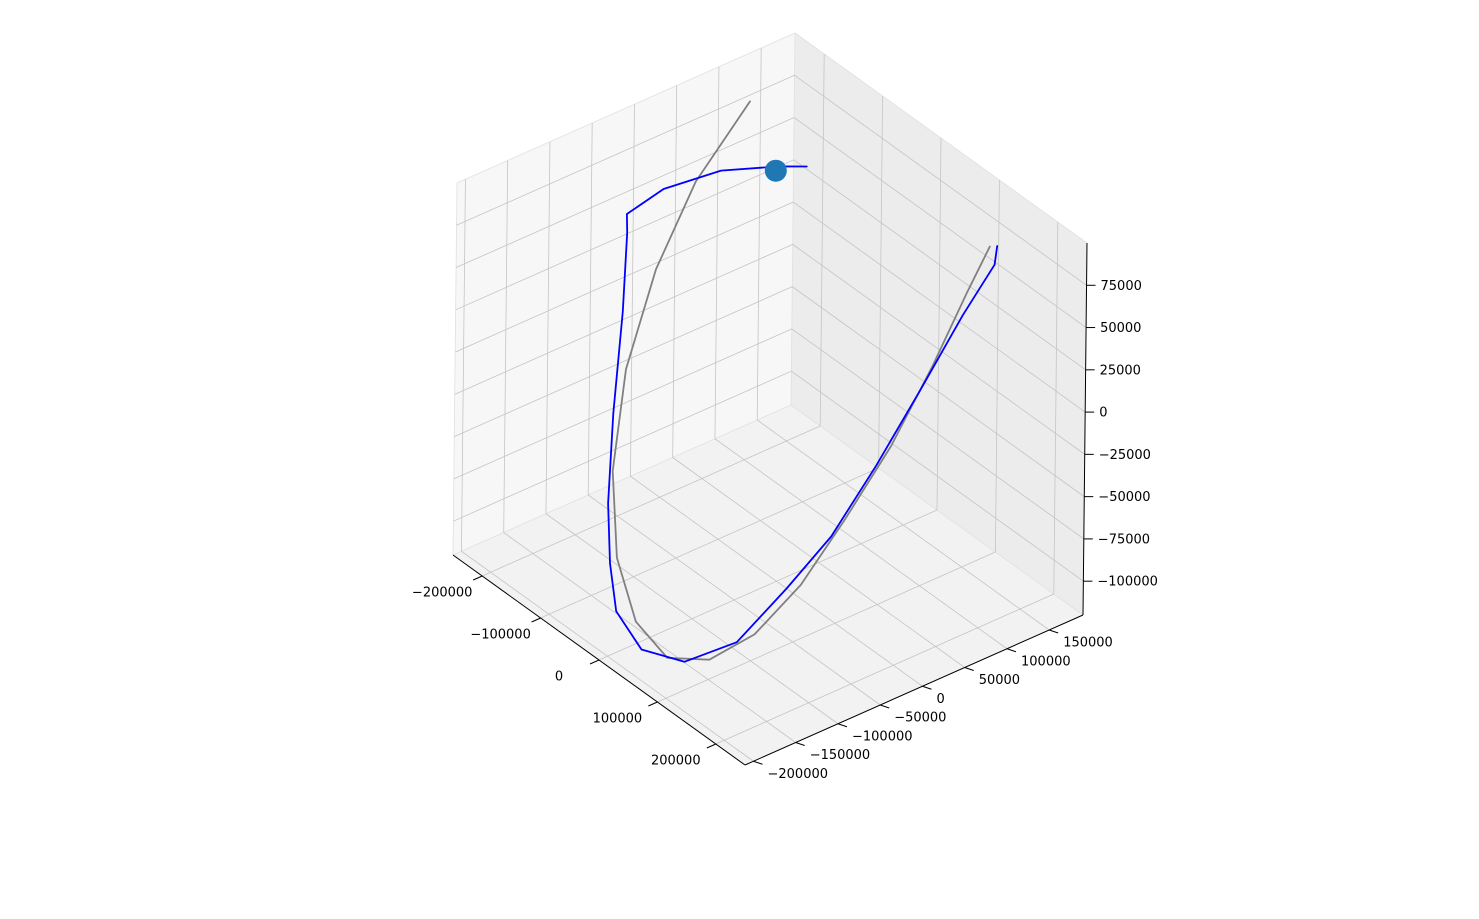  What do you see at coordinates (1046, 661) in the screenshot?
I see `y-tick-label: 100000` at bounding box center [1046, 661].